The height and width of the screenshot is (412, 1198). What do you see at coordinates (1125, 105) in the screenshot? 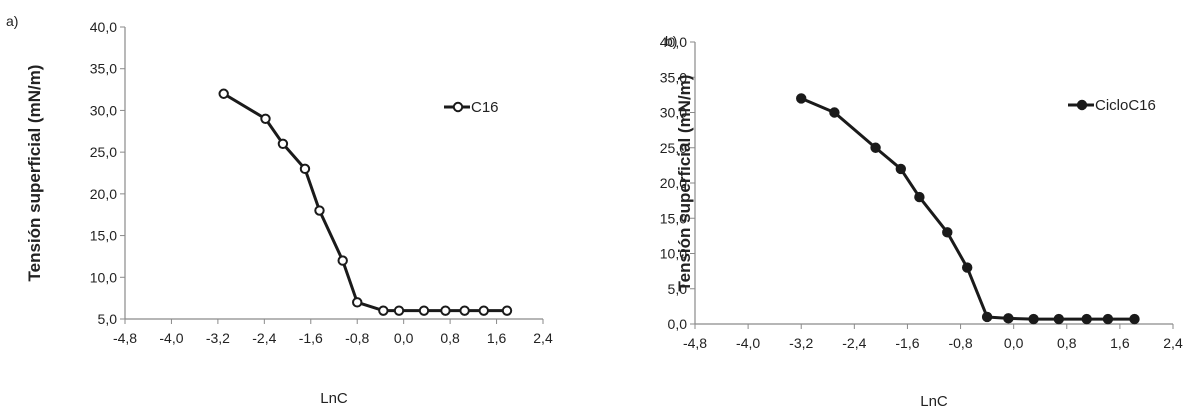
I see `legend-label: CicloC16` at bounding box center [1125, 105].